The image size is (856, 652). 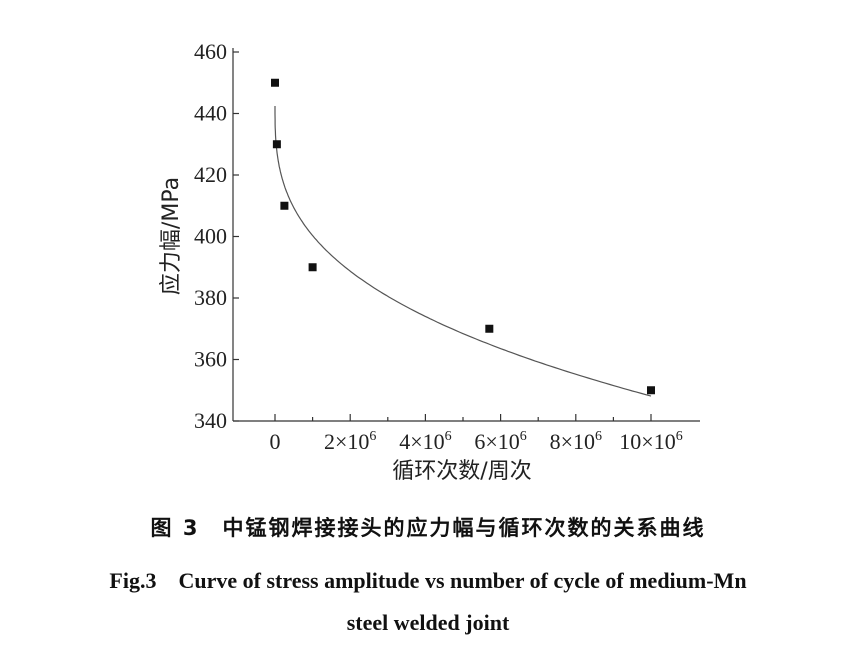 I want to click on x-tick-label: 8×10⁶, so click(x=576, y=441).